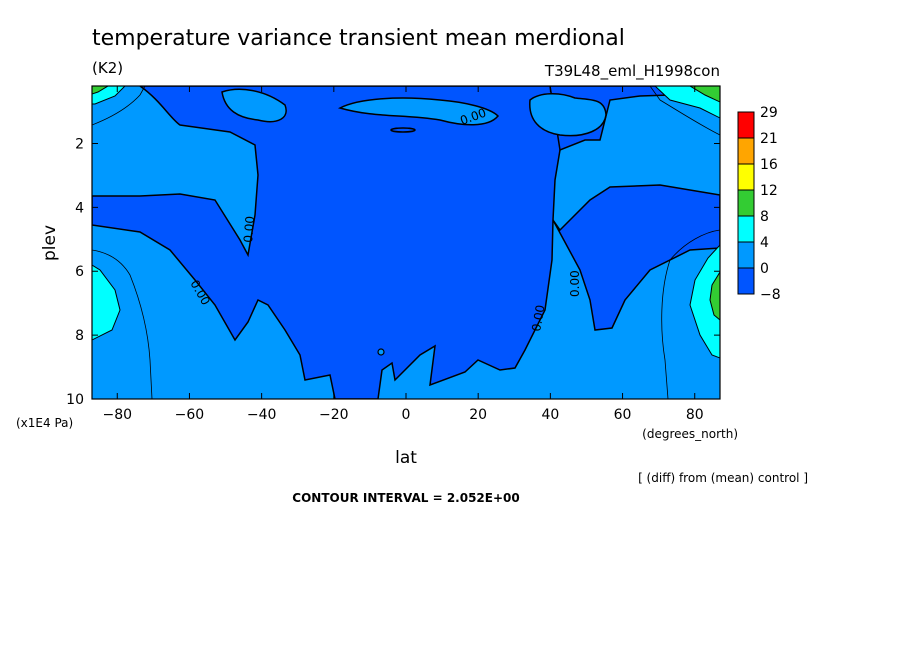 The height and width of the screenshot is (654, 904). I want to click on x-tick-label: −80, so click(117, 415).